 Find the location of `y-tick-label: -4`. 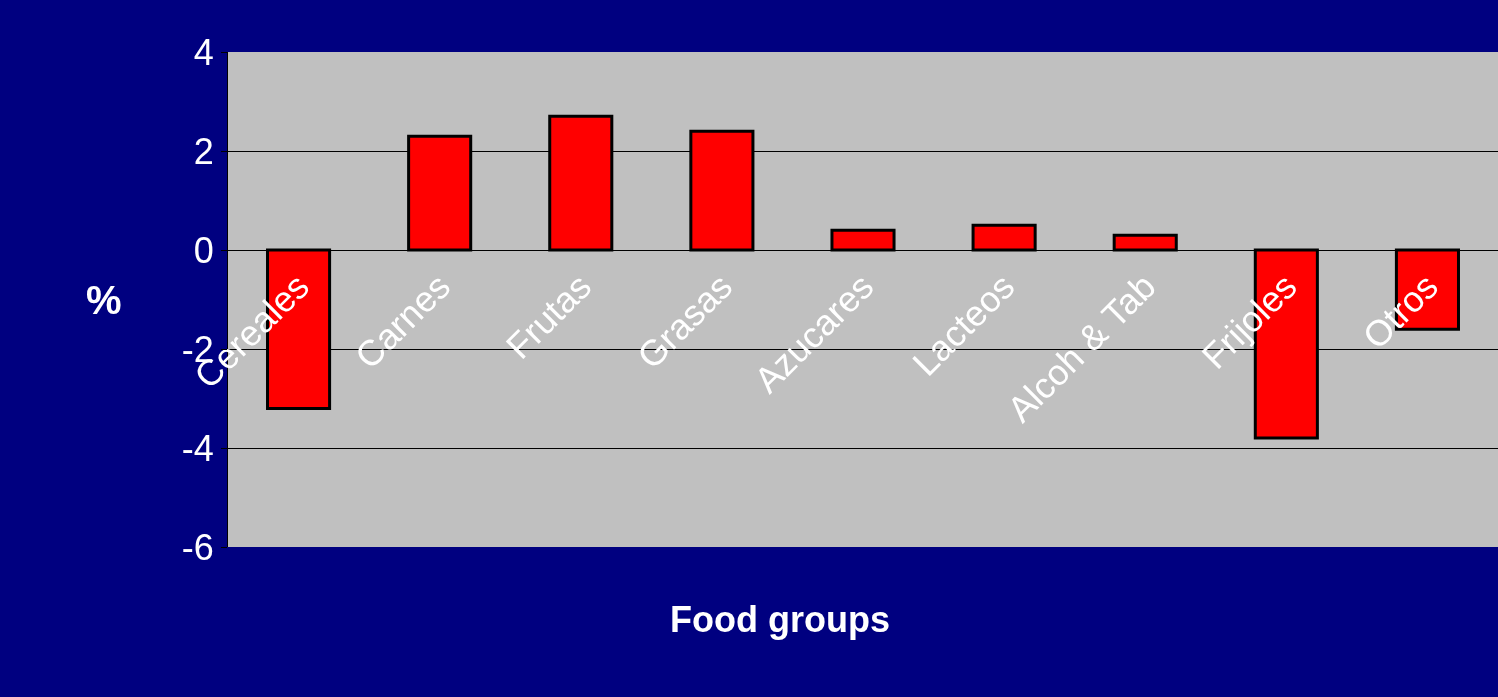

y-tick-label: -4 is located at coordinates (197, 448).